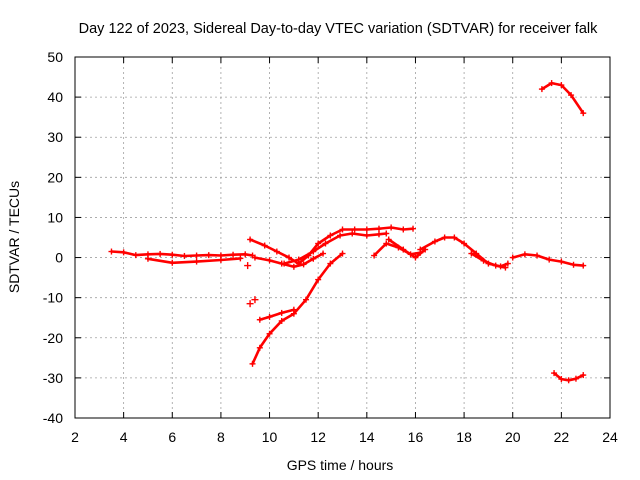  I want to click on y-tick-label: -40, so click(53, 418).